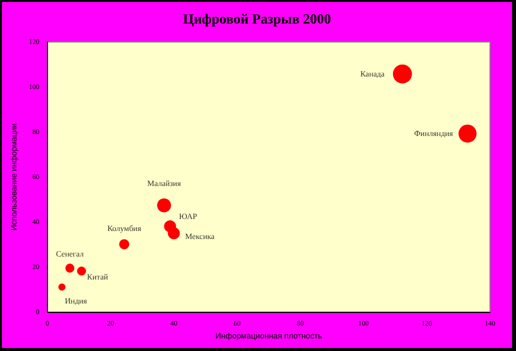  Describe the element at coordinates (76, 301) in the screenshot. I see `annotation: Индия` at that location.